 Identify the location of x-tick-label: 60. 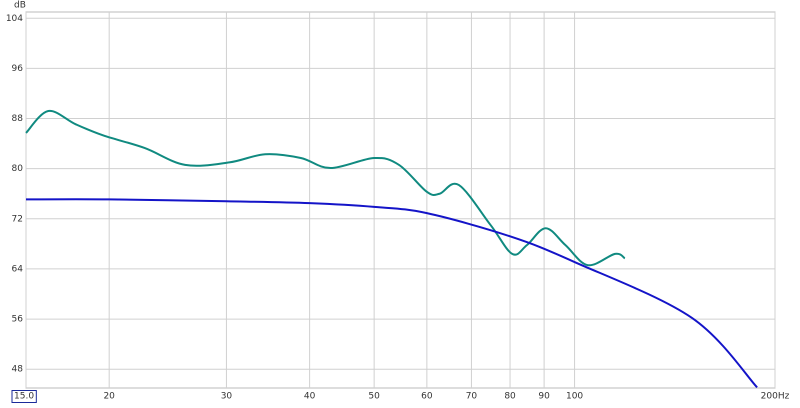
(427, 397).